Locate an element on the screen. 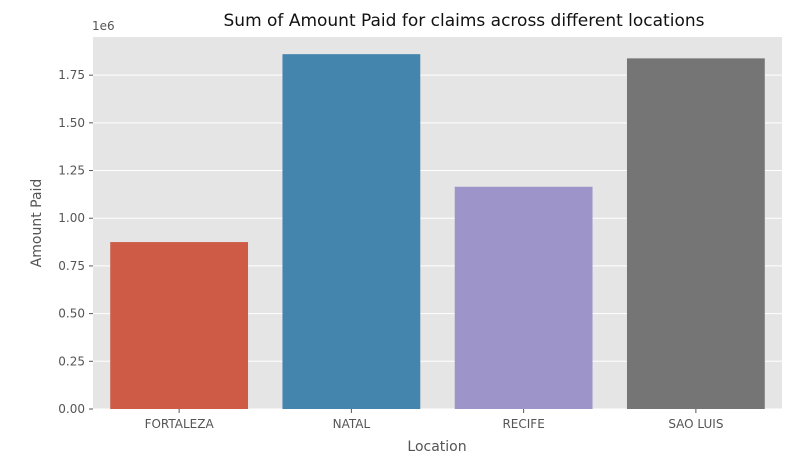  x-tick-label: RECIFE is located at coordinates (523, 424).